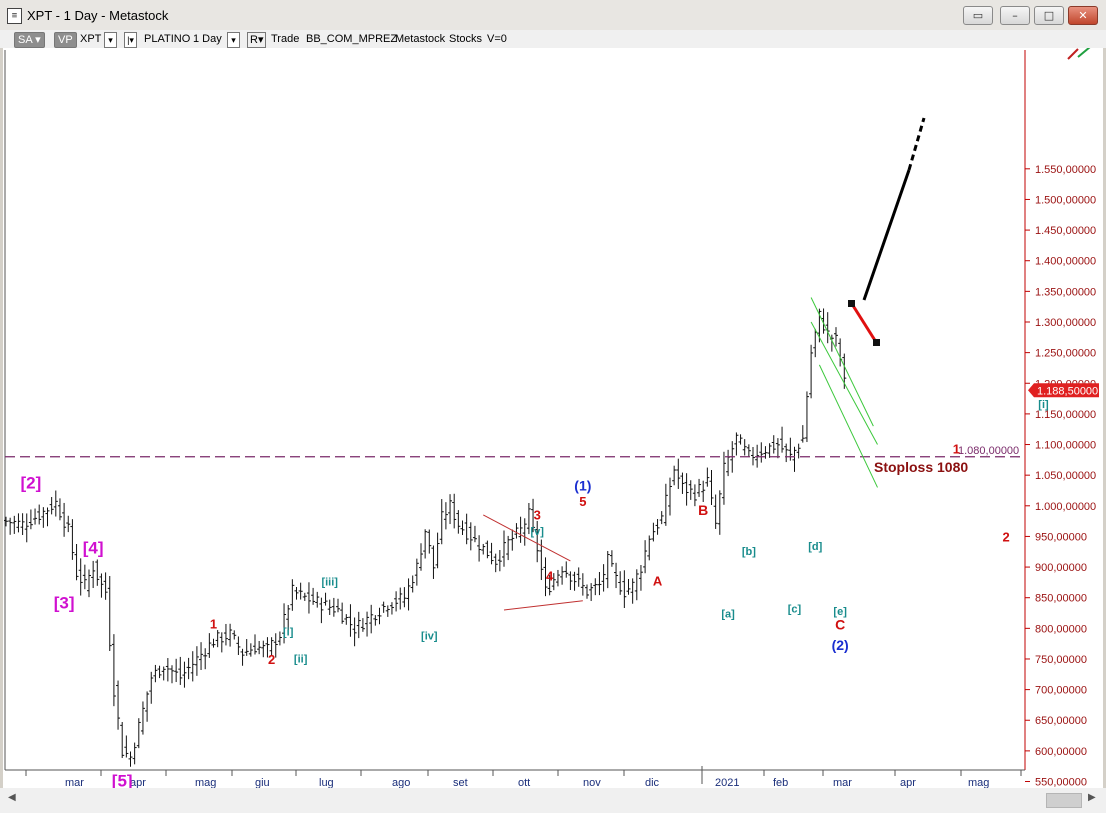  What do you see at coordinates (956, 449) in the screenshot?
I see `wave-label: 1` at bounding box center [956, 449].